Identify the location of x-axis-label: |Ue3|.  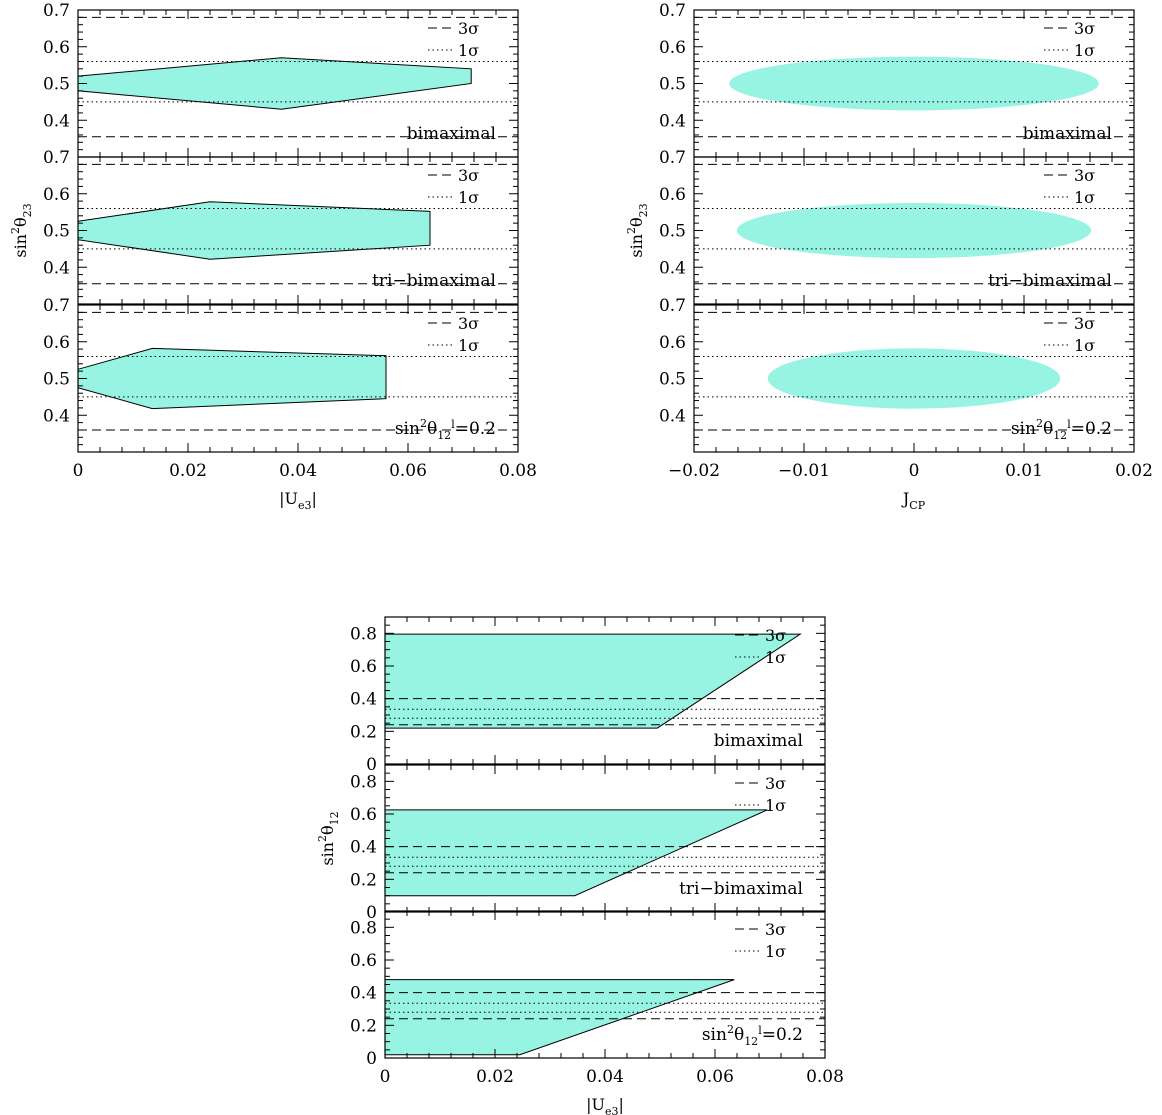
(298, 500).